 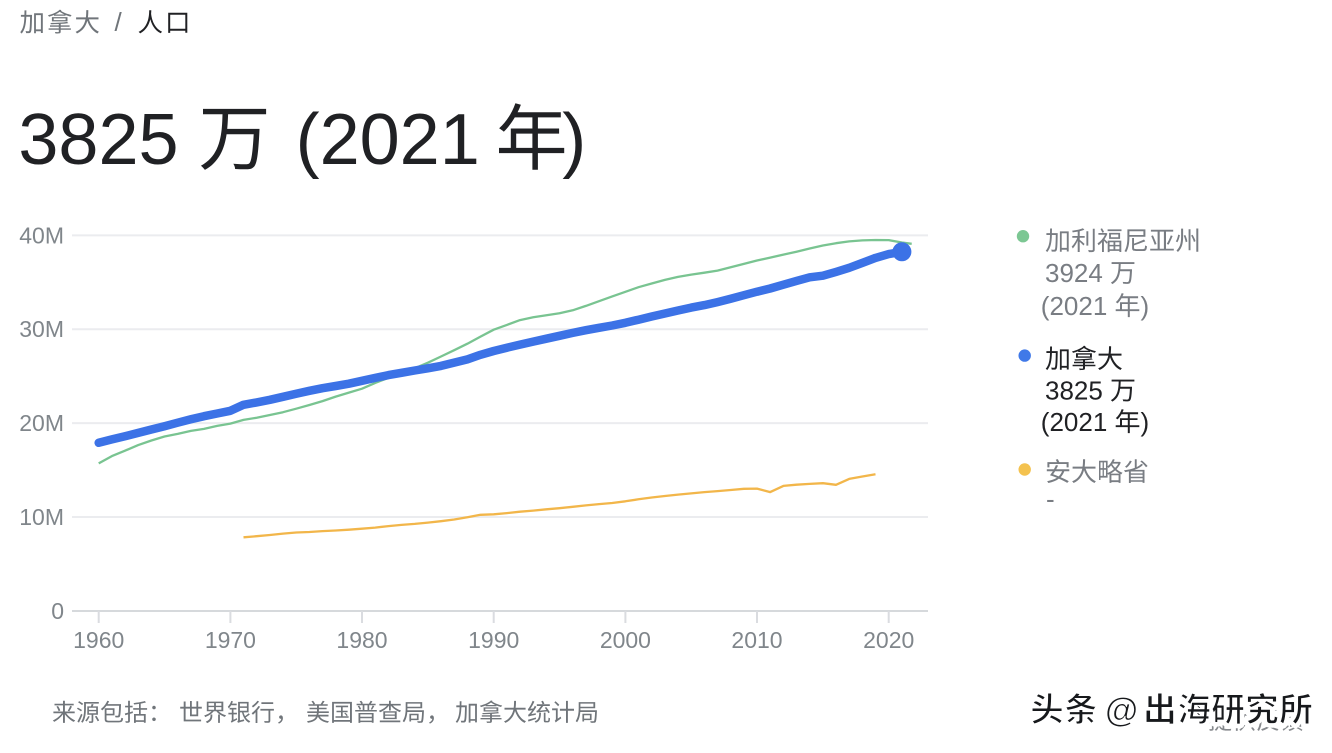 What do you see at coordinates (41, 423) in the screenshot?
I see `svg-text: 20M` at bounding box center [41, 423].